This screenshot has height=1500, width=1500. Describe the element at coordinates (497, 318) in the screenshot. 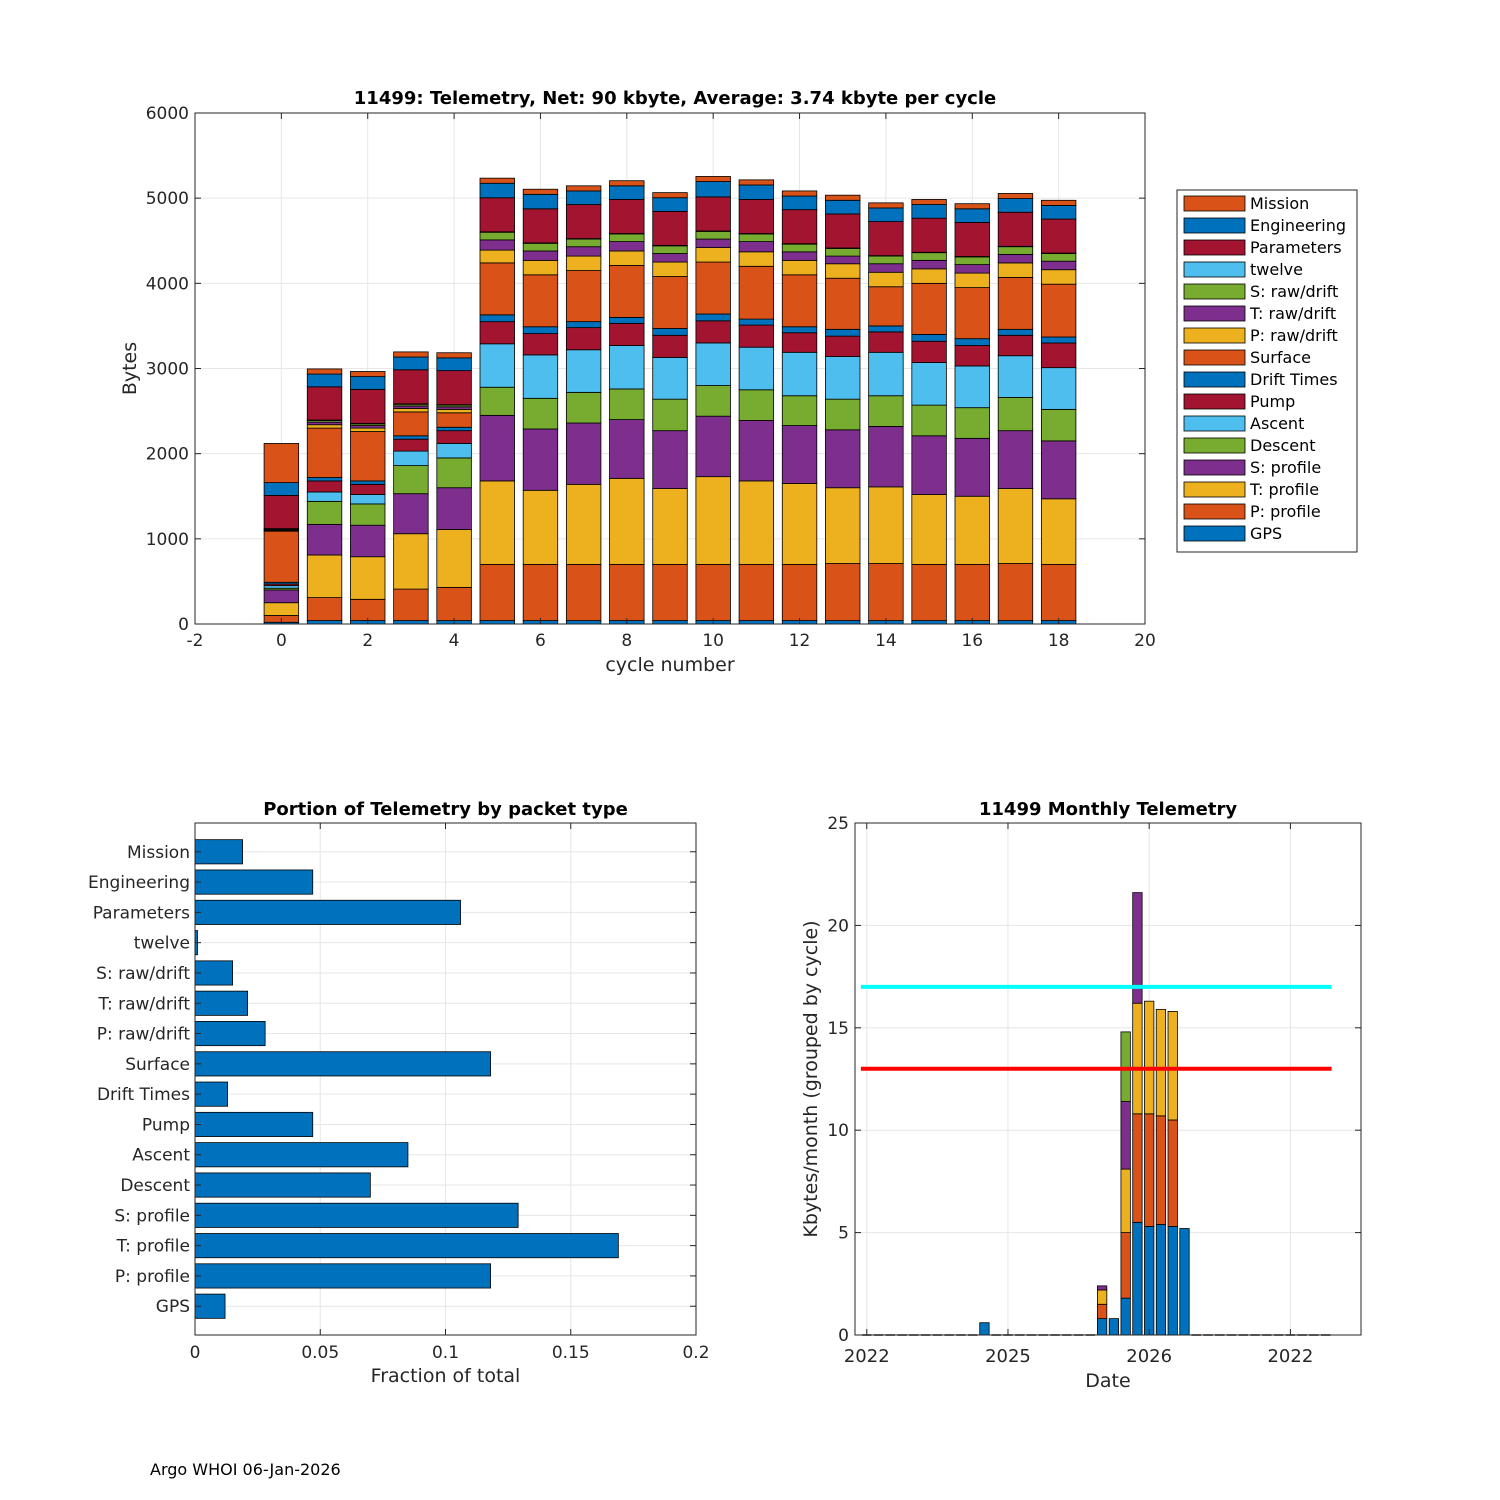

I see `bar-cycle-5-drift-times` at that location.